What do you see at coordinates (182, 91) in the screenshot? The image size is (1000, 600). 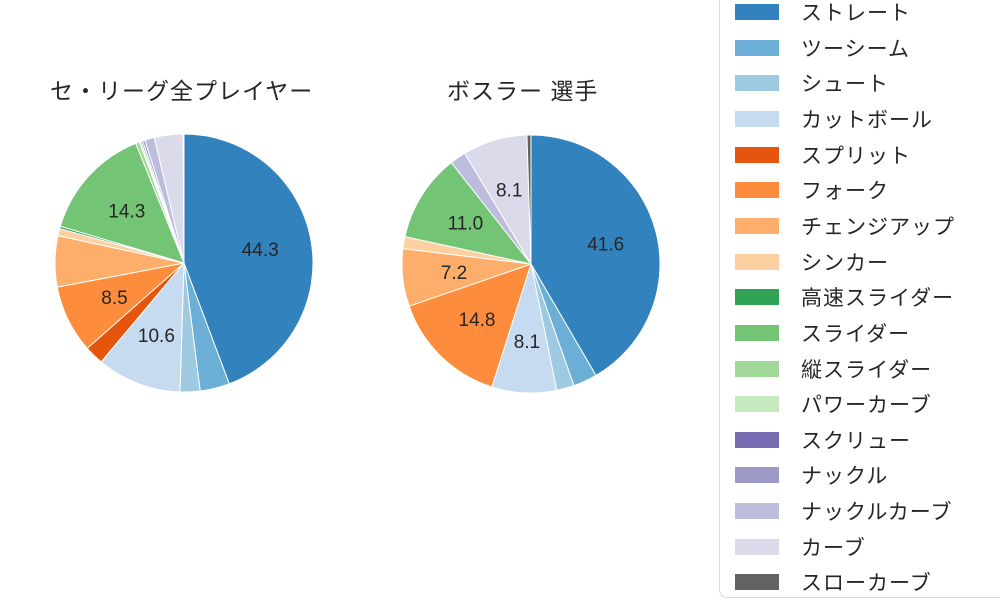 I see `pie-title-left: セ・リーグ全プレイヤー` at bounding box center [182, 91].